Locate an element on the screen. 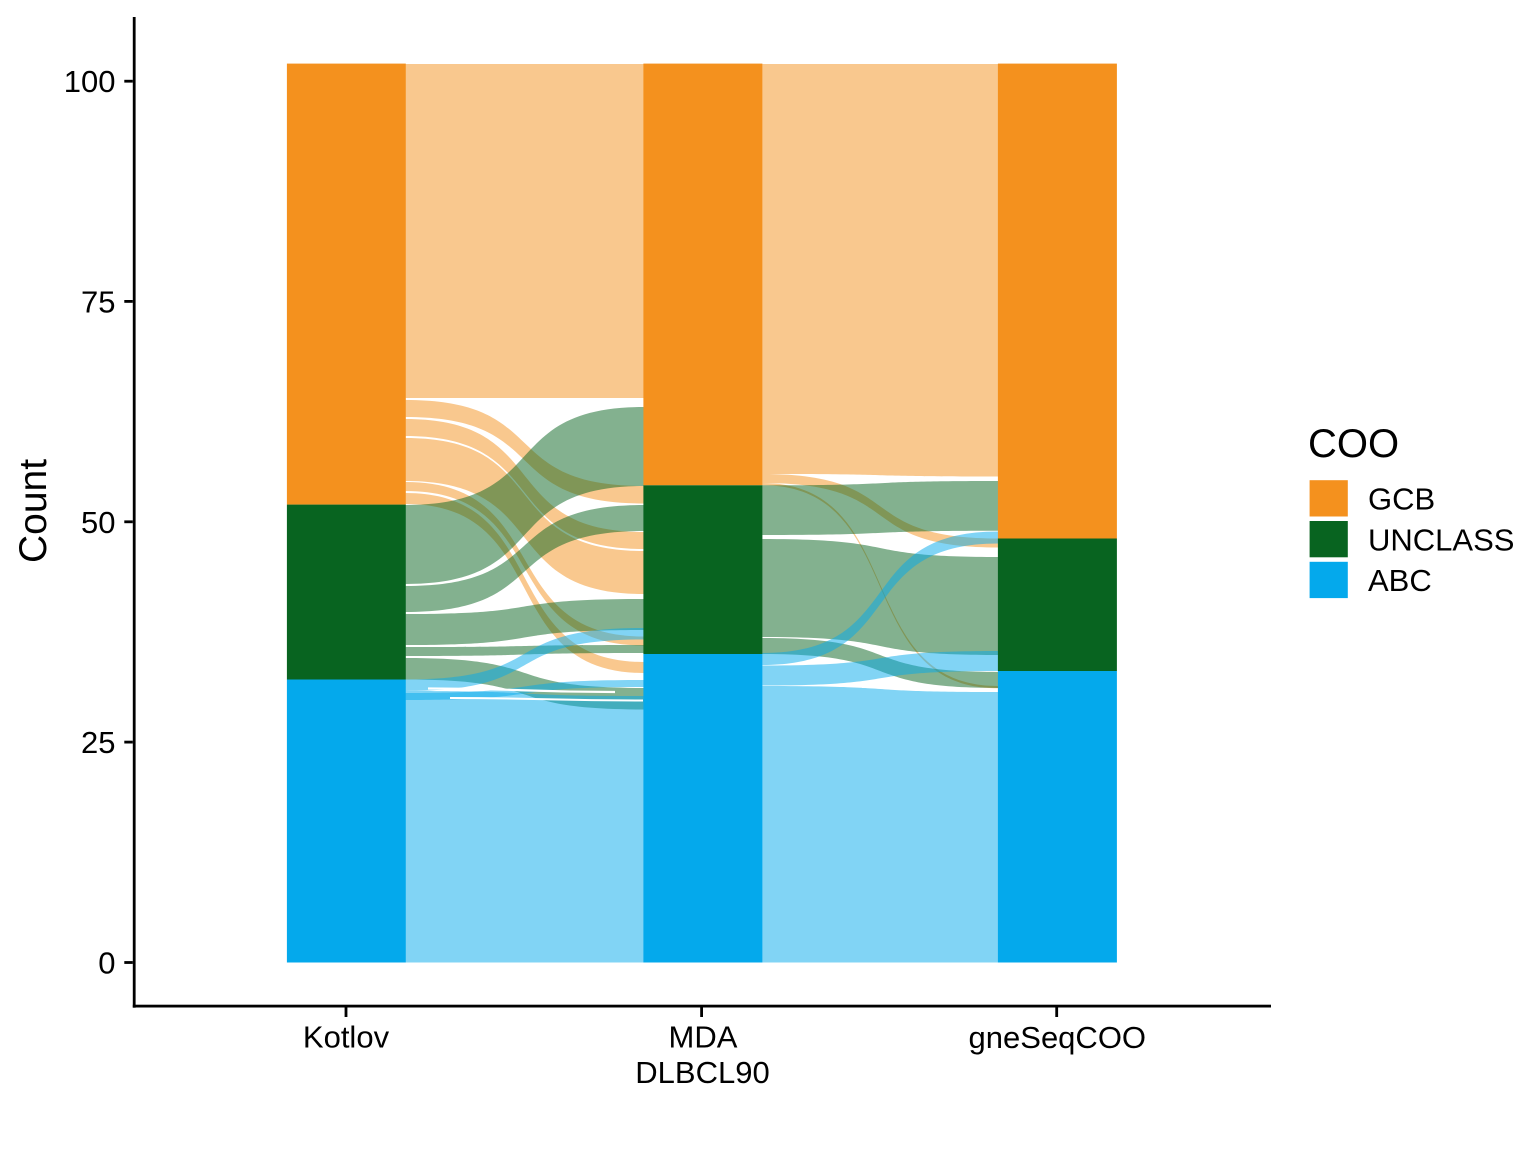  svg-text: DLBCL90 is located at coordinates (702, 1072).